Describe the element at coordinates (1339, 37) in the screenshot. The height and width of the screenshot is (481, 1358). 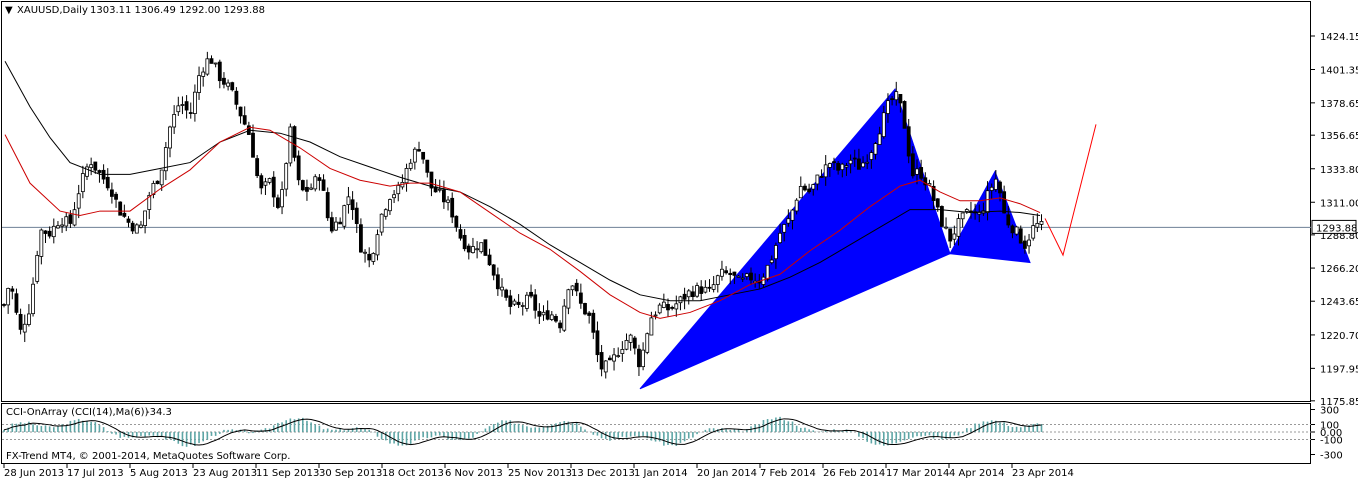
I see `price-tick-label: 1424.15` at that location.